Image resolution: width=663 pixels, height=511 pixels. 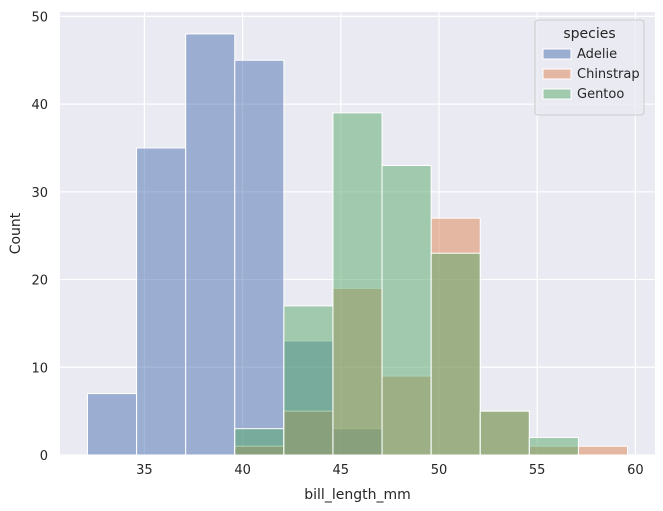 What do you see at coordinates (44, 456) in the screenshot?
I see `y-tick-label: 0` at bounding box center [44, 456].